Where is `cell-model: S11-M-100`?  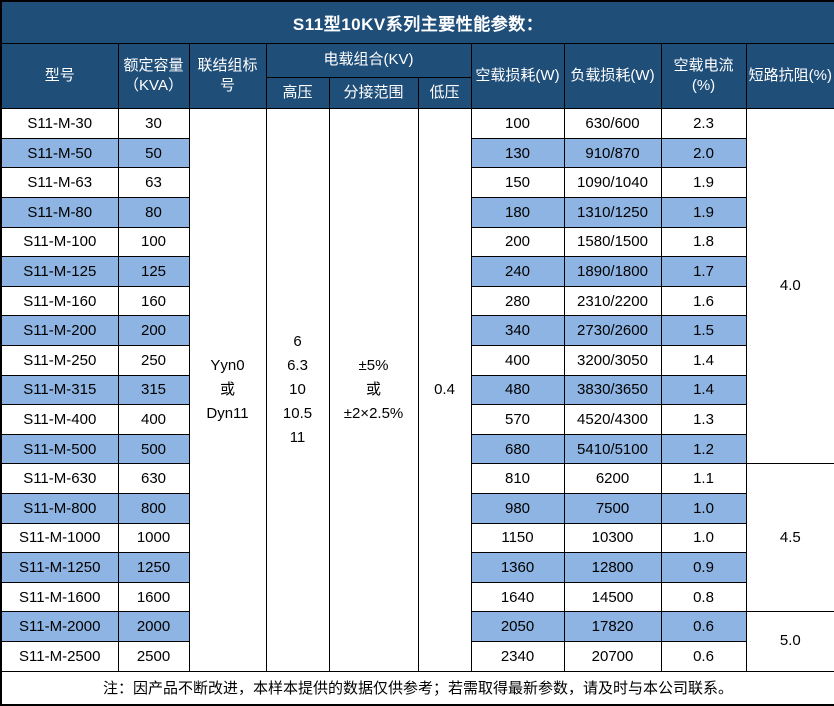
cell-model: S11-M-100 is located at coordinates (59, 242).